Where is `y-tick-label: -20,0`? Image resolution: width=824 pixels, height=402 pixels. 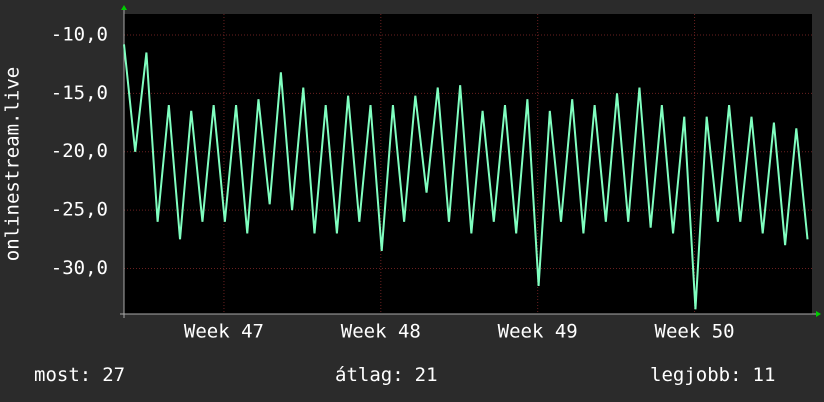
y-tick-label: -20,0 is located at coordinates (79, 151).